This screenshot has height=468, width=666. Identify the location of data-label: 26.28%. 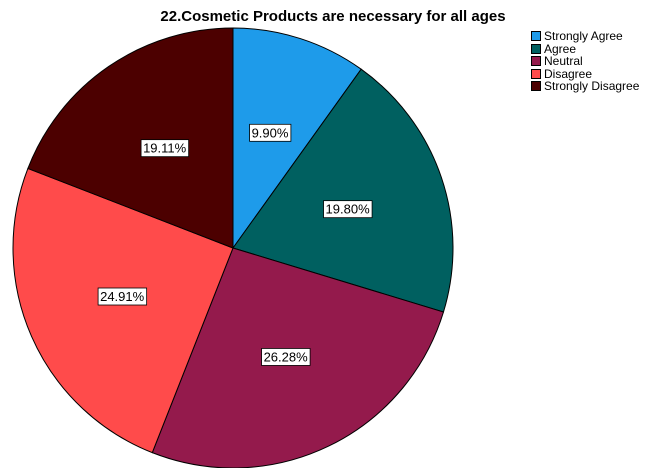
(286, 357).